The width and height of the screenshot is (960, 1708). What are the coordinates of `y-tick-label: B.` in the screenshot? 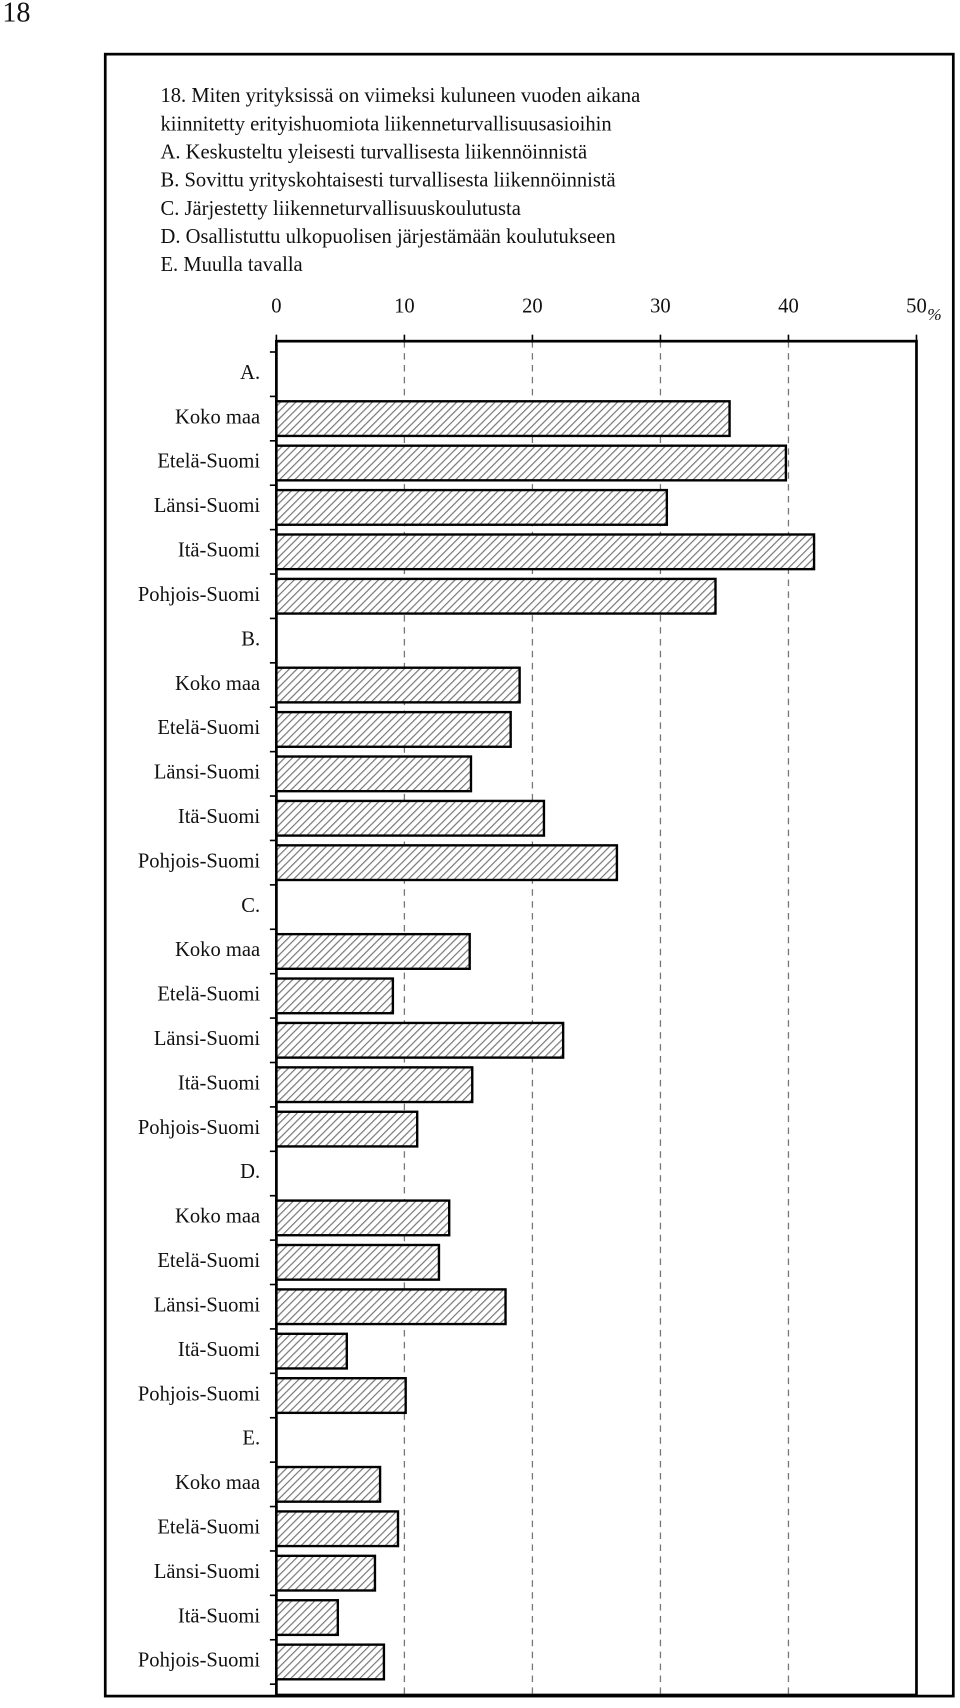 It's located at (250, 639).